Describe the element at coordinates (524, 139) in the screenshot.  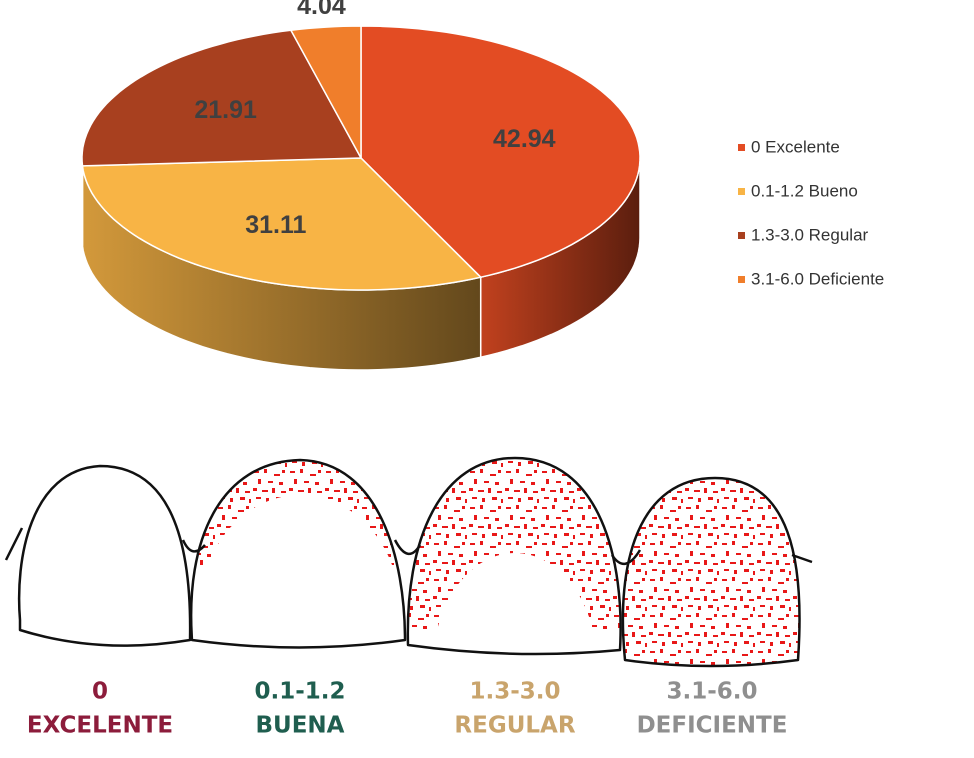
I see `data-label: 42.94` at that location.